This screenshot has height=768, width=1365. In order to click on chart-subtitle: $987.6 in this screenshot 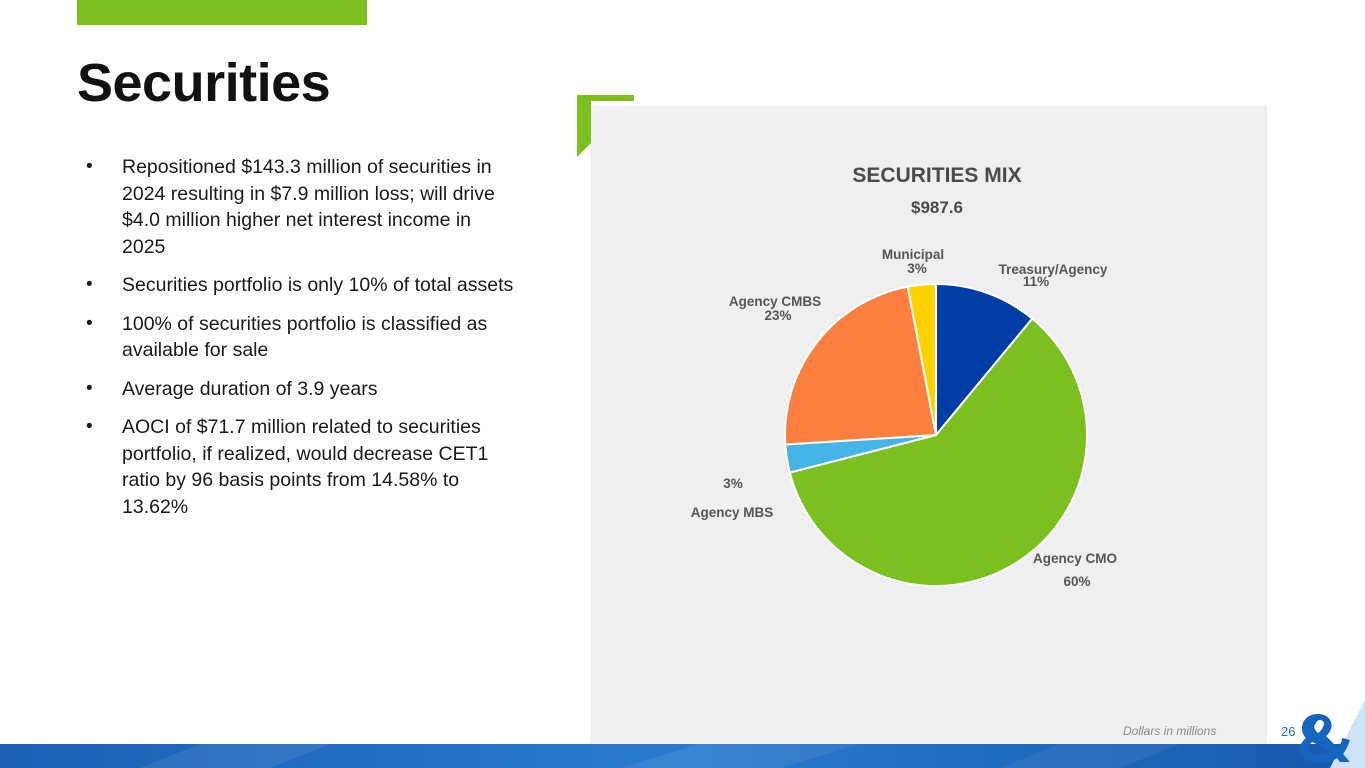, I will do `click(937, 207)`.